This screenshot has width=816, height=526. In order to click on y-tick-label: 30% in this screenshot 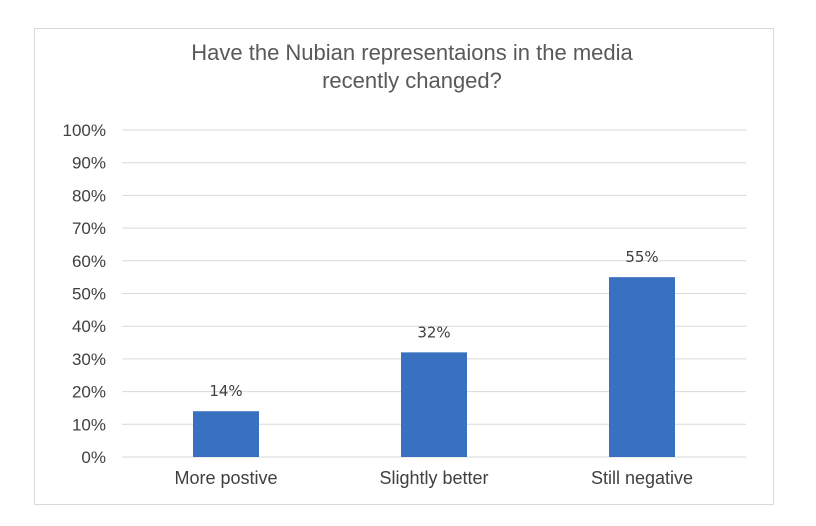, I will do `click(89, 359)`.